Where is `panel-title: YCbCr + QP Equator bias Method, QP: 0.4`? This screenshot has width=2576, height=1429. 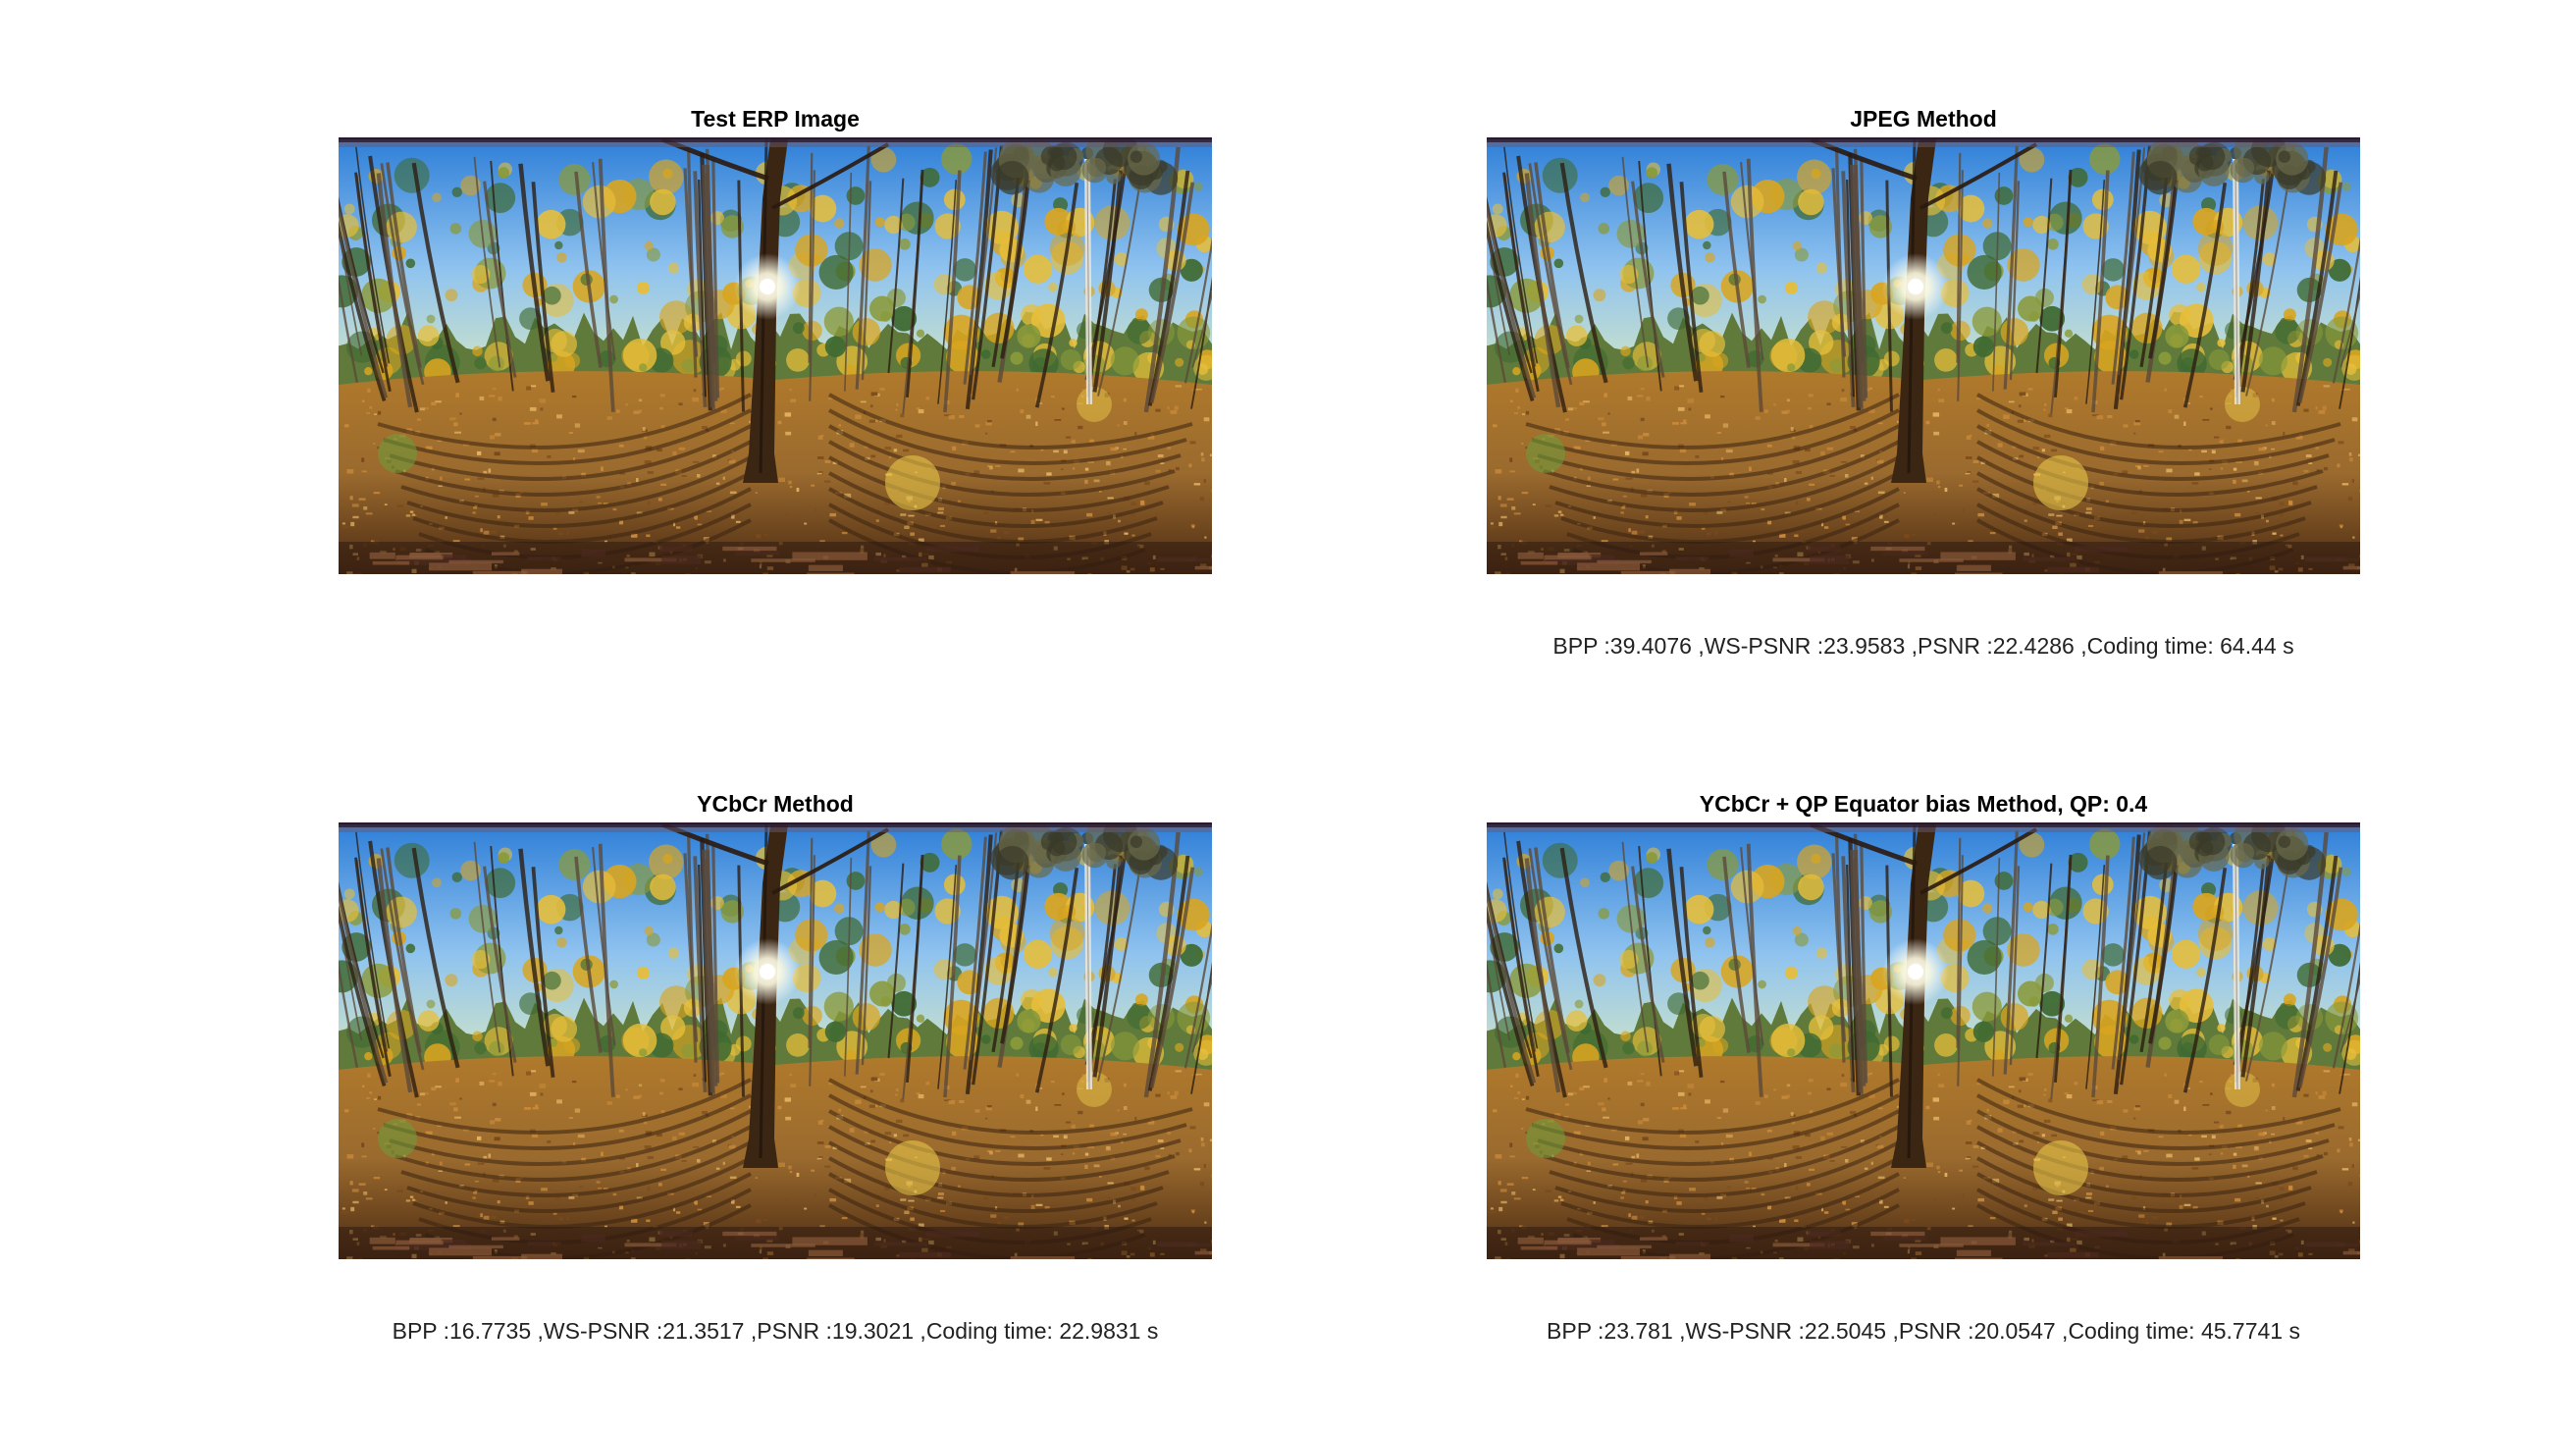
panel-title: YCbCr + QP Equator bias Method, QP: 0.4 is located at coordinates (1923, 804).